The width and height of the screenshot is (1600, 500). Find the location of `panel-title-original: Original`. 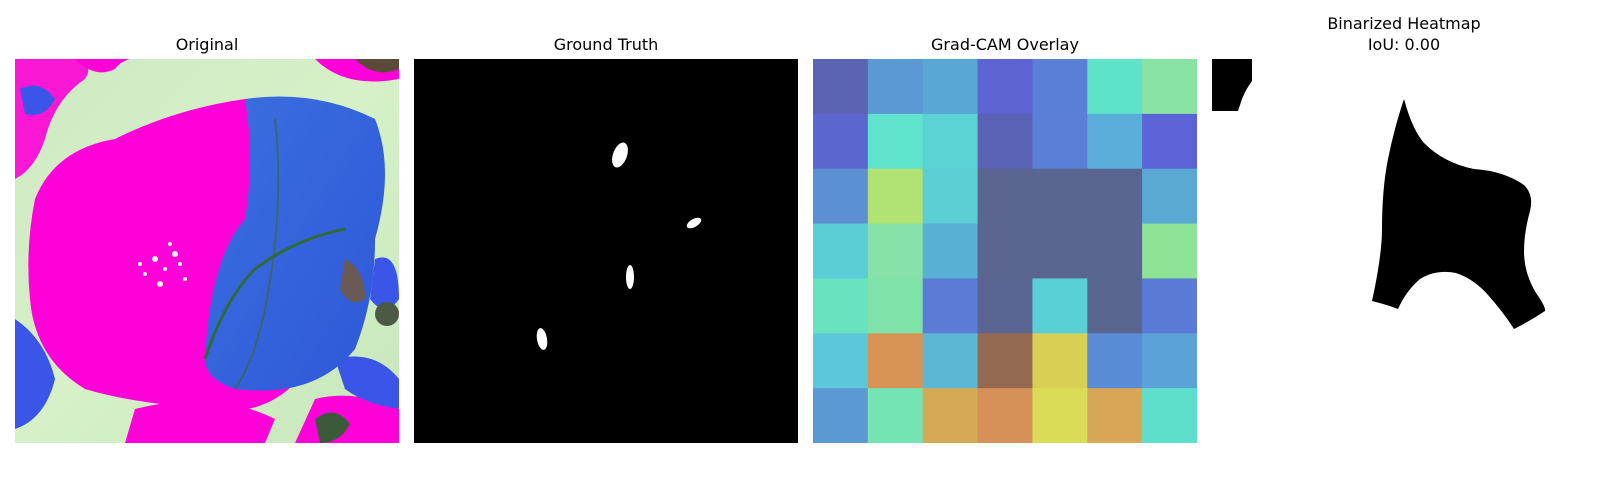

panel-title-original: Original is located at coordinates (207, 44).